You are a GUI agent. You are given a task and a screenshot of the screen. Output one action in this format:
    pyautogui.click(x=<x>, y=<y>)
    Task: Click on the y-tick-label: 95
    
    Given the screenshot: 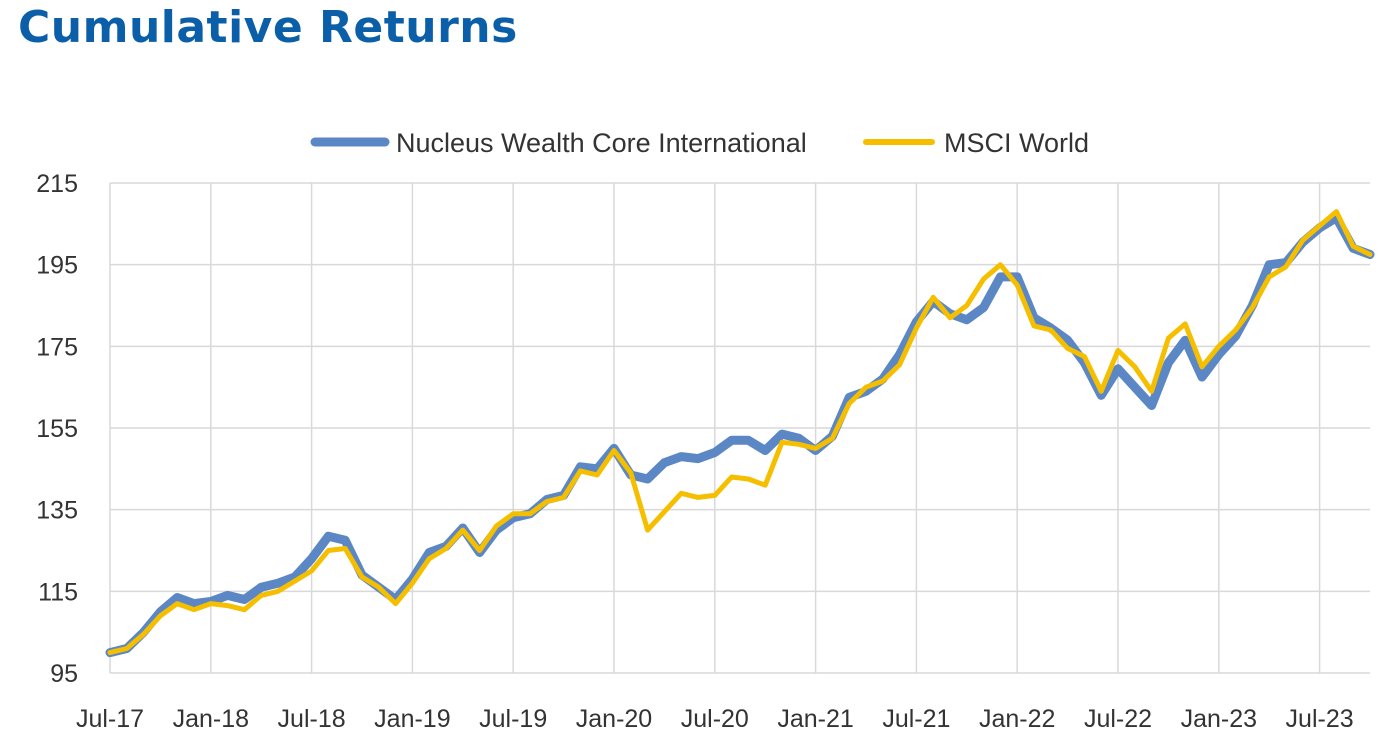 What is the action you would take?
    pyautogui.click(x=64, y=674)
    